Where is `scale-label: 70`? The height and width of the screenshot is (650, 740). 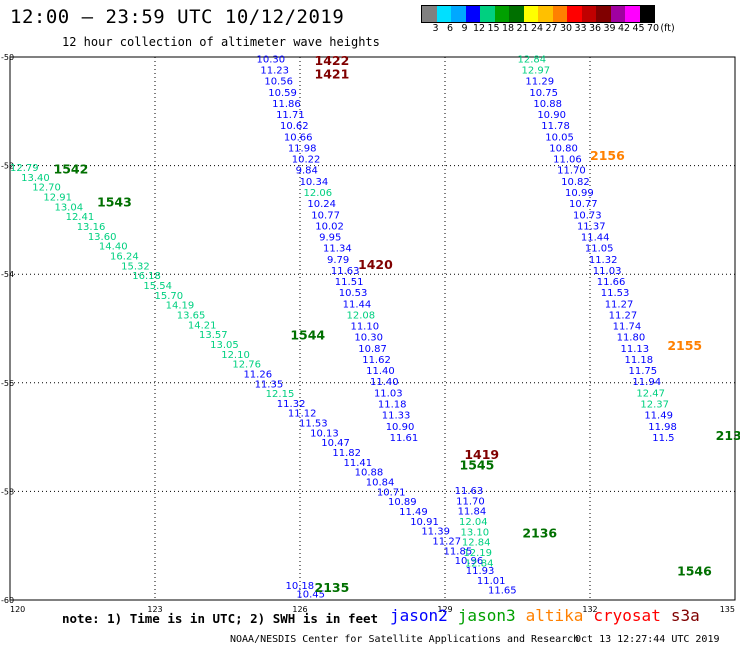 scale-label: 70 is located at coordinates (653, 28).